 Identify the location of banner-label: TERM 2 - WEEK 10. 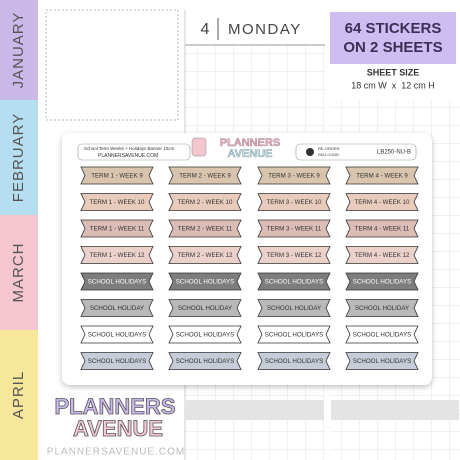
(205, 202).